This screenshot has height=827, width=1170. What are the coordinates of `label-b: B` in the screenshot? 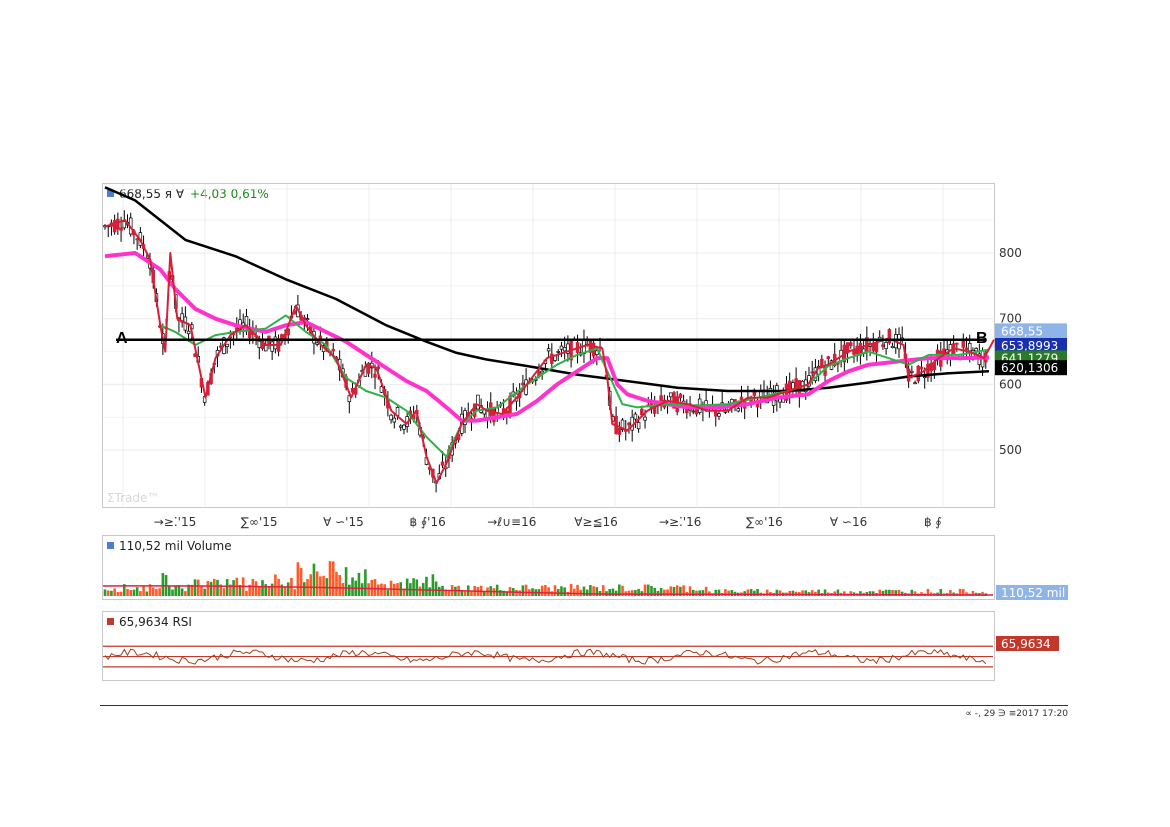 It's located at (982, 338).